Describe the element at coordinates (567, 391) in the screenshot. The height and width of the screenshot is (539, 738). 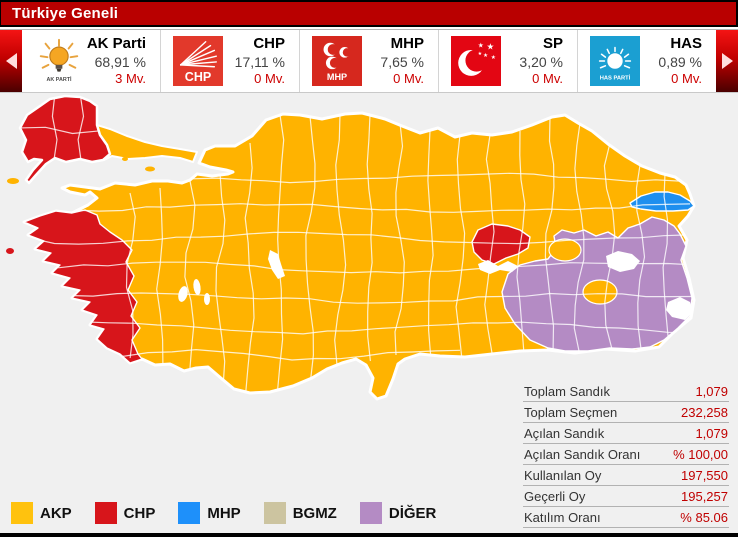
I see `stats-label: Toplam Sandık` at that location.